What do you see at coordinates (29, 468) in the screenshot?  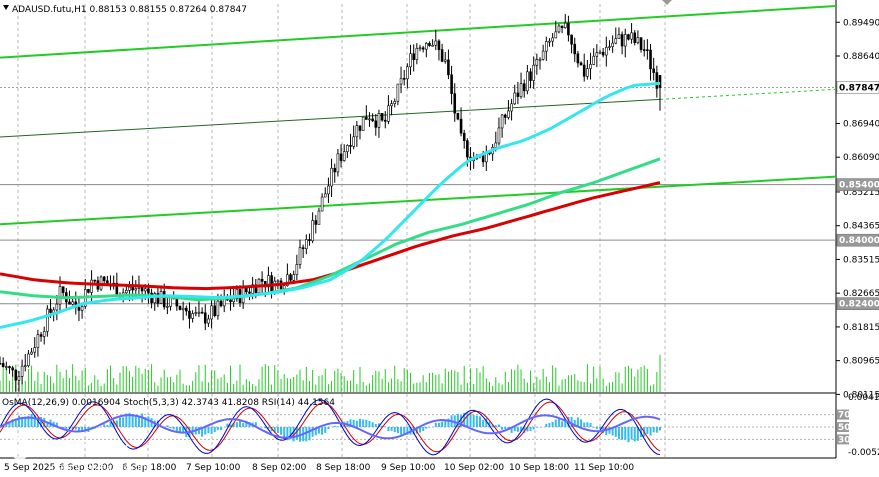 I see `time-tick-label: 5 Sep 2025` at bounding box center [29, 468].